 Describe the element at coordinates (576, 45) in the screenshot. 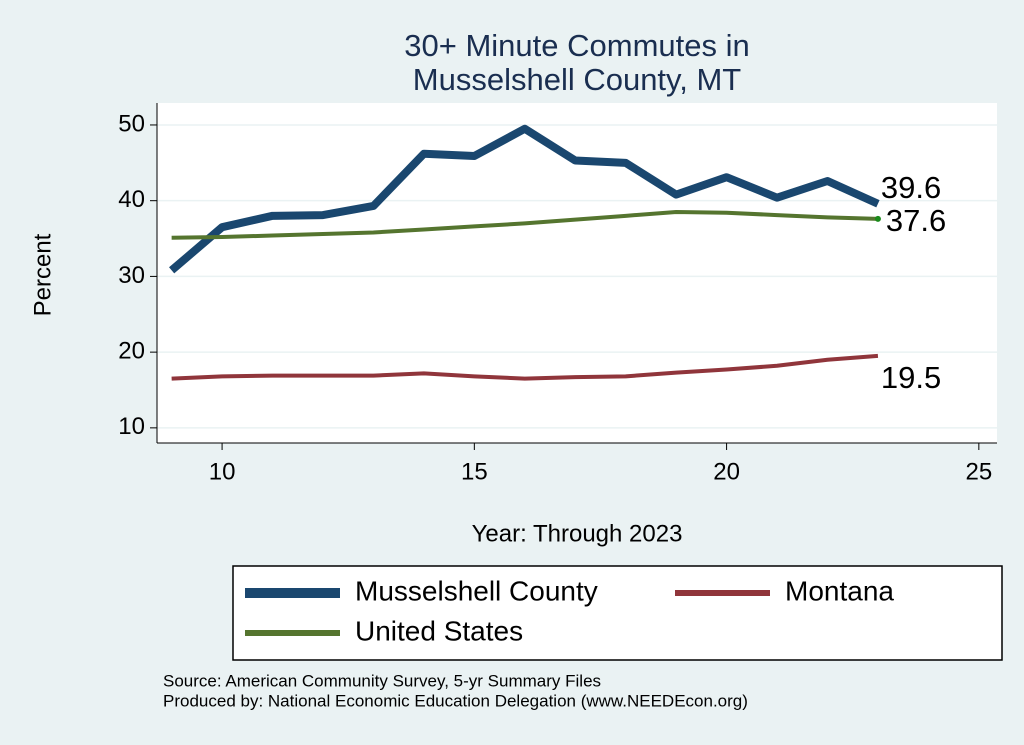

I see `chart-title: 30+ Minute Commutes in` at that location.